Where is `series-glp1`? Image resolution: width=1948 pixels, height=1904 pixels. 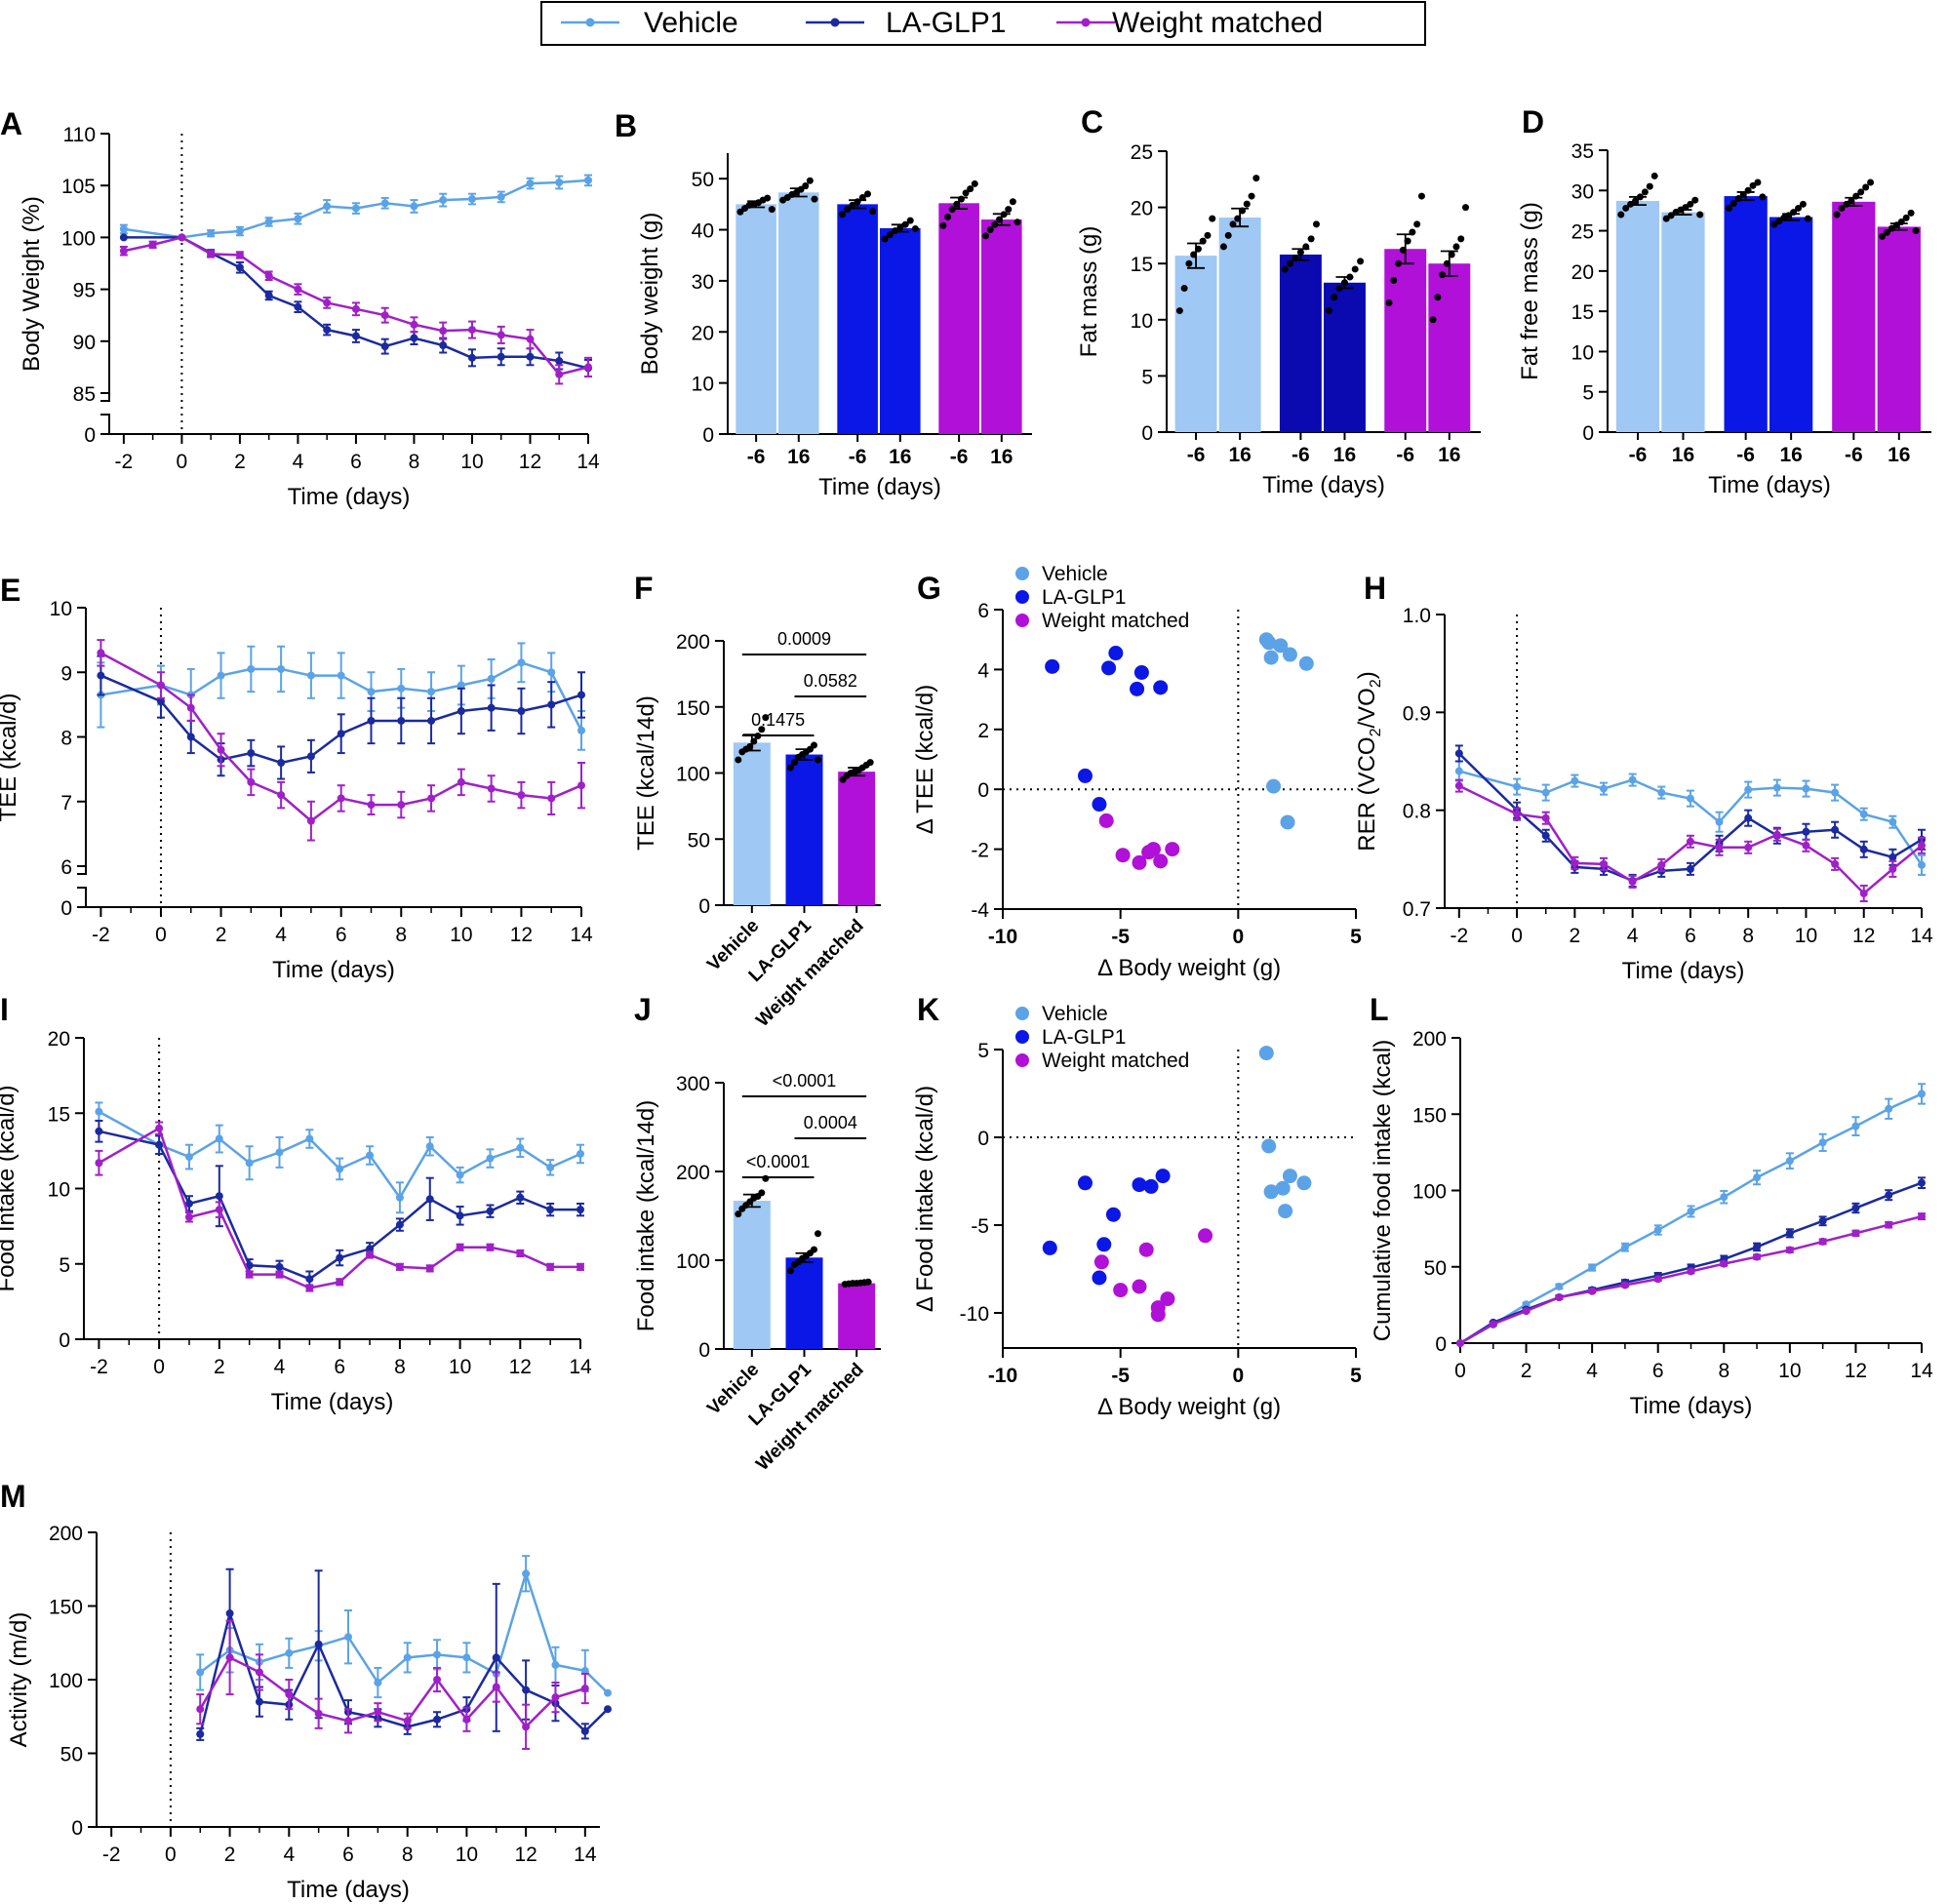
series-glp1 is located at coordinates (341, 717).